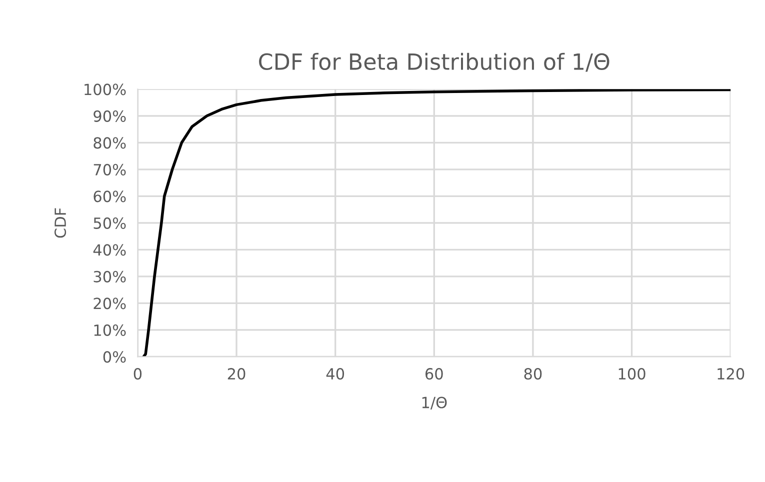  What do you see at coordinates (110, 116) in the screenshot?
I see `y-tick-label: 90%` at bounding box center [110, 116].